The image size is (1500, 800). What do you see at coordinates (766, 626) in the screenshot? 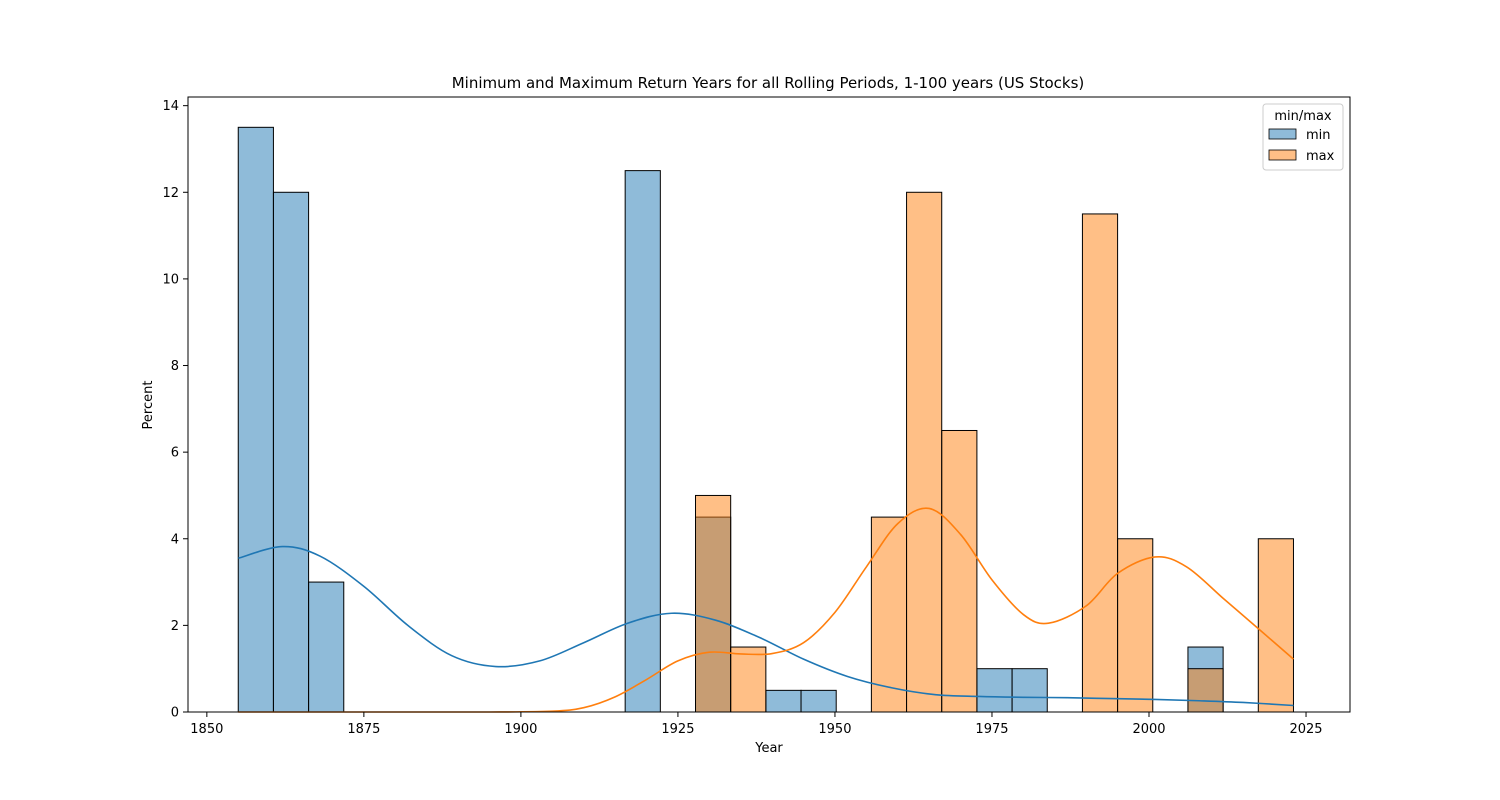
I see `kde-line-min` at bounding box center [766, 626].